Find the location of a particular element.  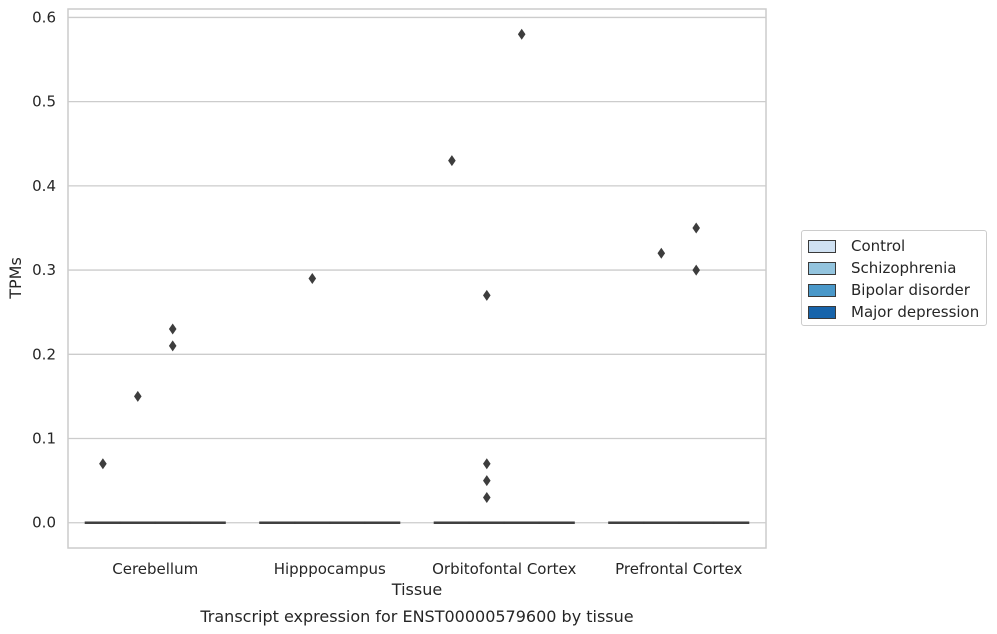

y-tick-label: 0.3 is located at coordinates (44, 270).